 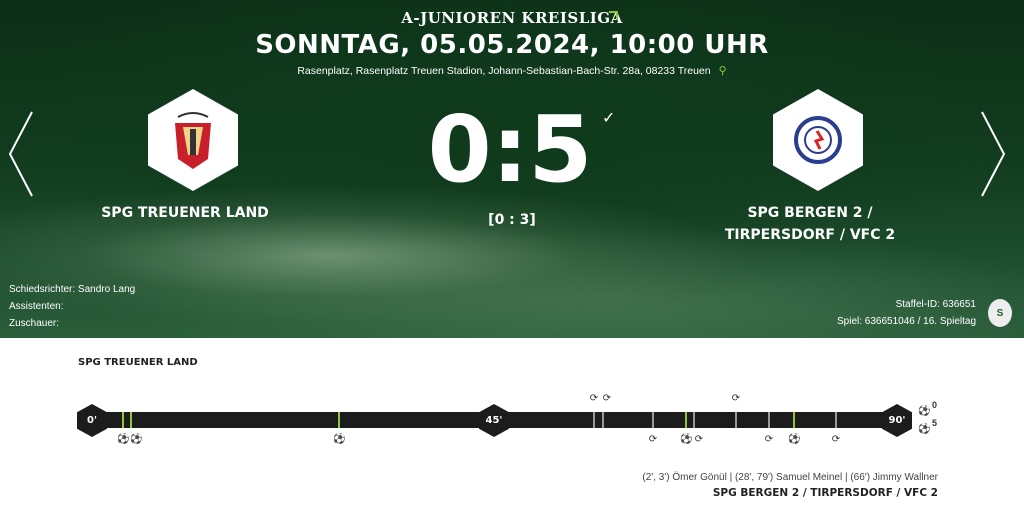 What do you see at coordinates (92, 420) in the screenshot?
I see `marker-0: 0'` at bounding box center [92, 420].